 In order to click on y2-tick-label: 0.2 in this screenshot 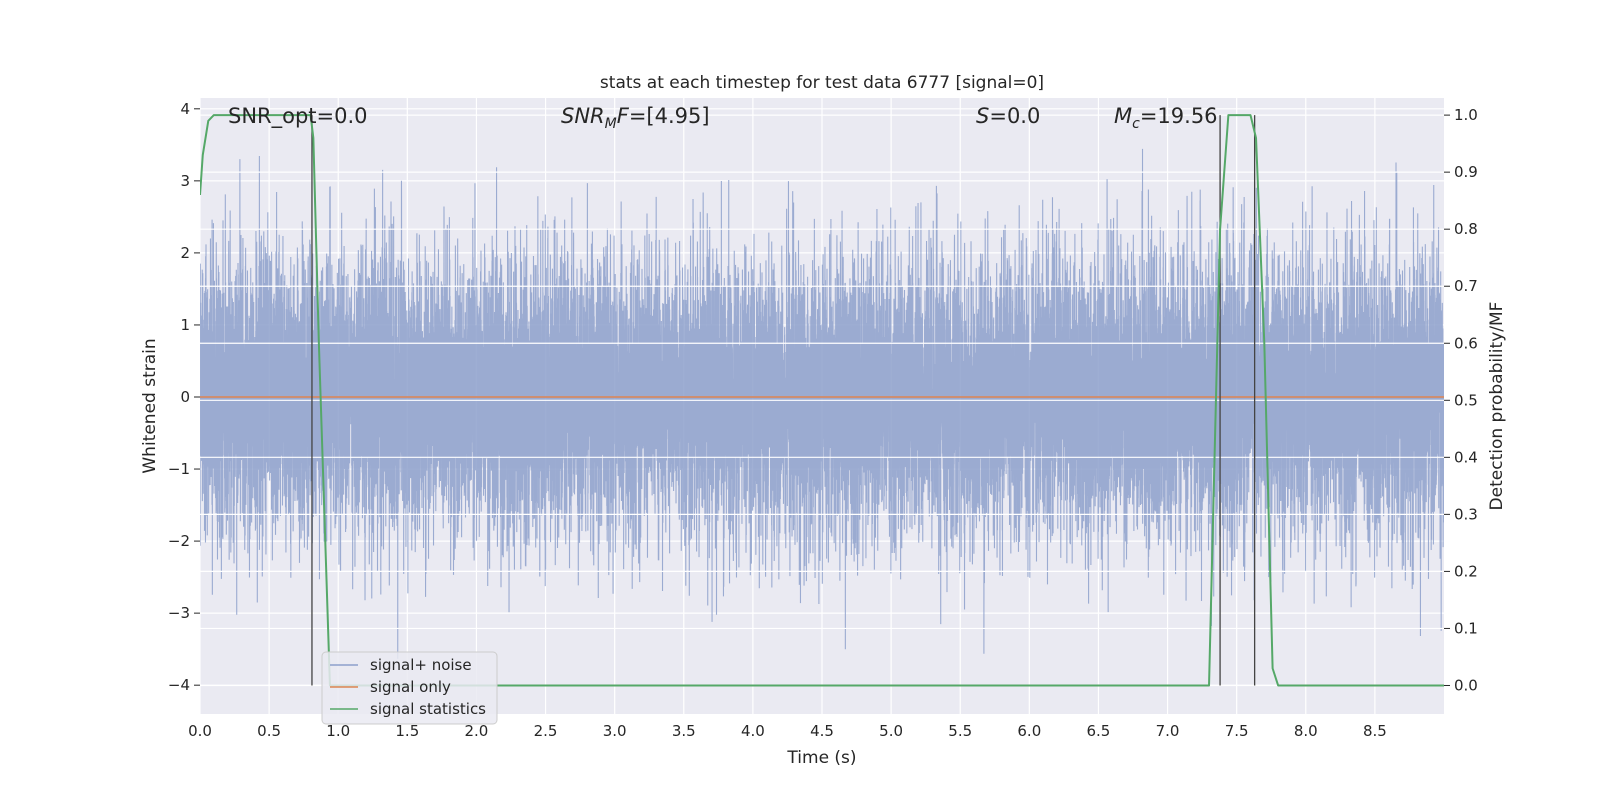, I will do `click(1466, 571)`.